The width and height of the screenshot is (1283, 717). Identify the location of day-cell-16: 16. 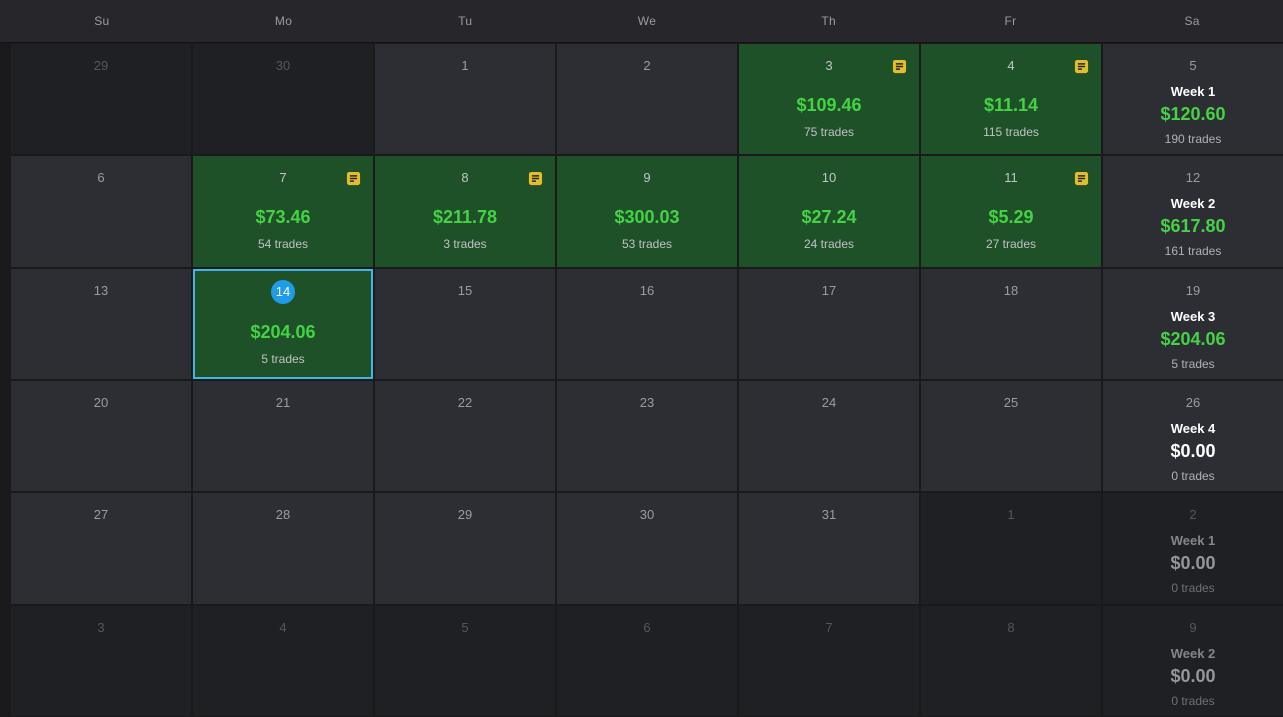
(647, 323).